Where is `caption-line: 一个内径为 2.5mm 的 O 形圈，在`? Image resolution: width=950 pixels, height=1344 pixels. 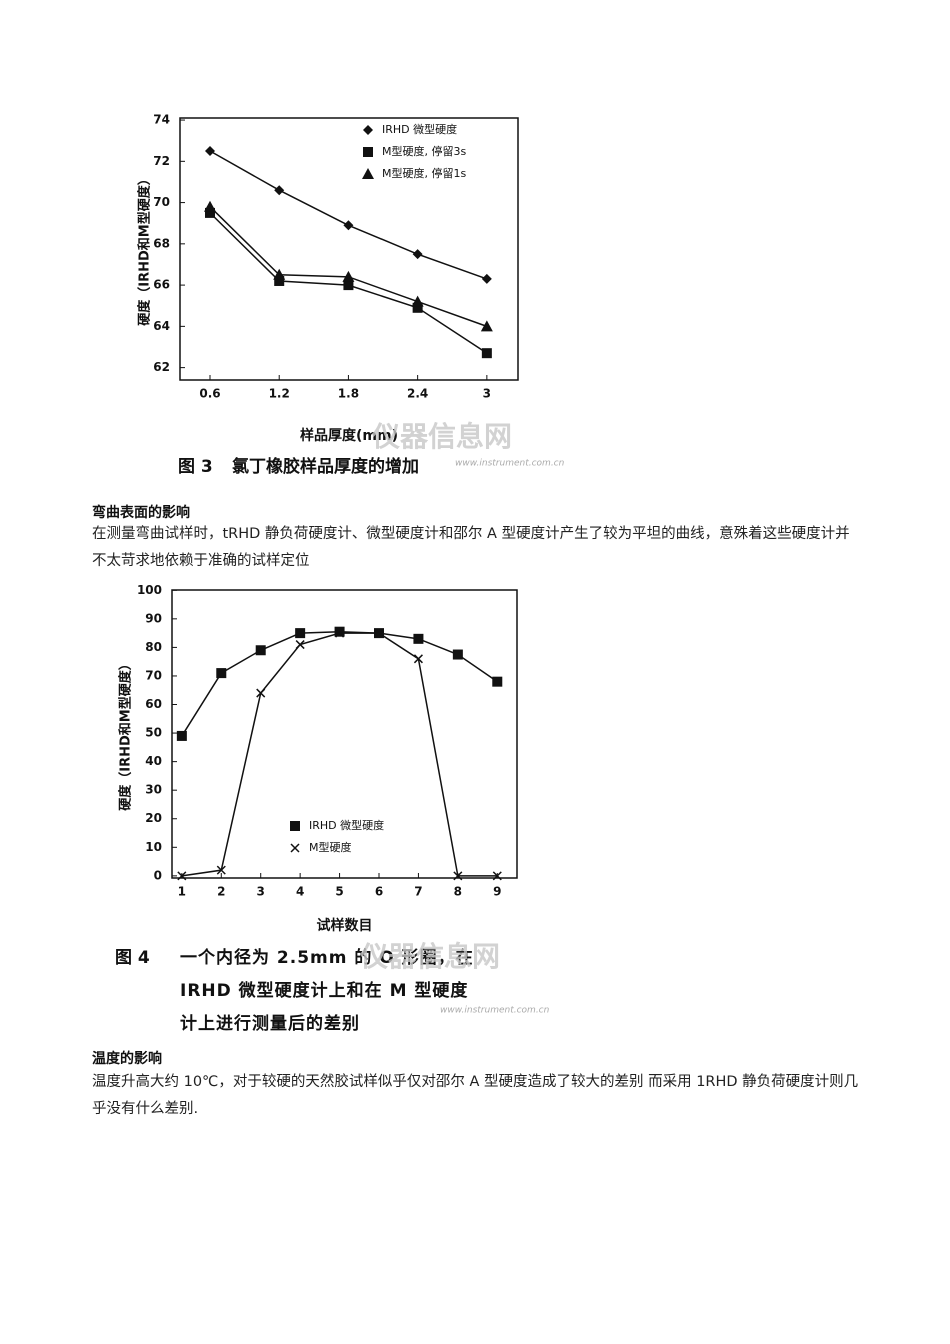 caption-line: 一个内径为 2.5mm 的 O 形圈，在 is located at coordinates (327, 957).